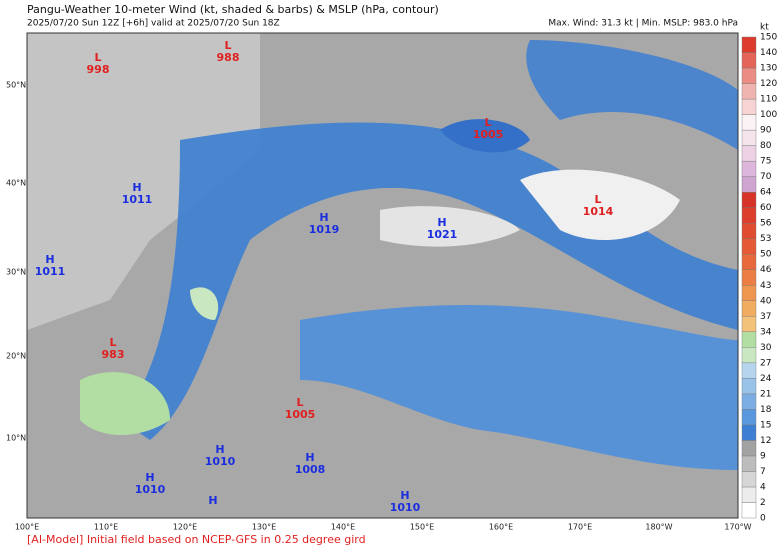 The height and width of the screenshot is (552, 784). Describe the element at coordinates (768, 69) in the screenshot. I see `colorbar-label: 130` at that location.